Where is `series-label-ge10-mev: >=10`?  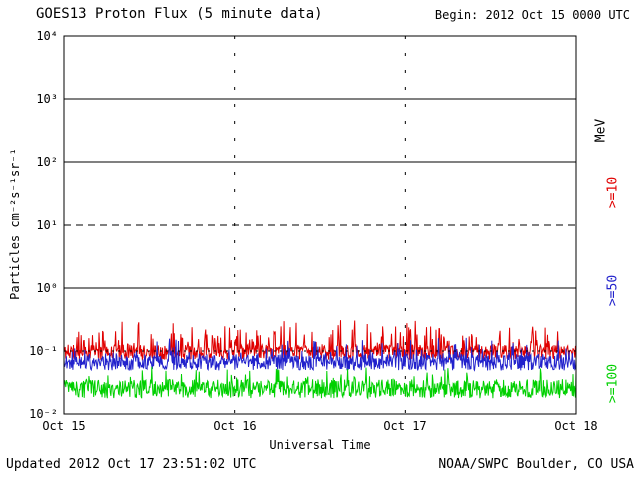
series-label-ge10-mev: >=10 is located at coordinates (613, 192).